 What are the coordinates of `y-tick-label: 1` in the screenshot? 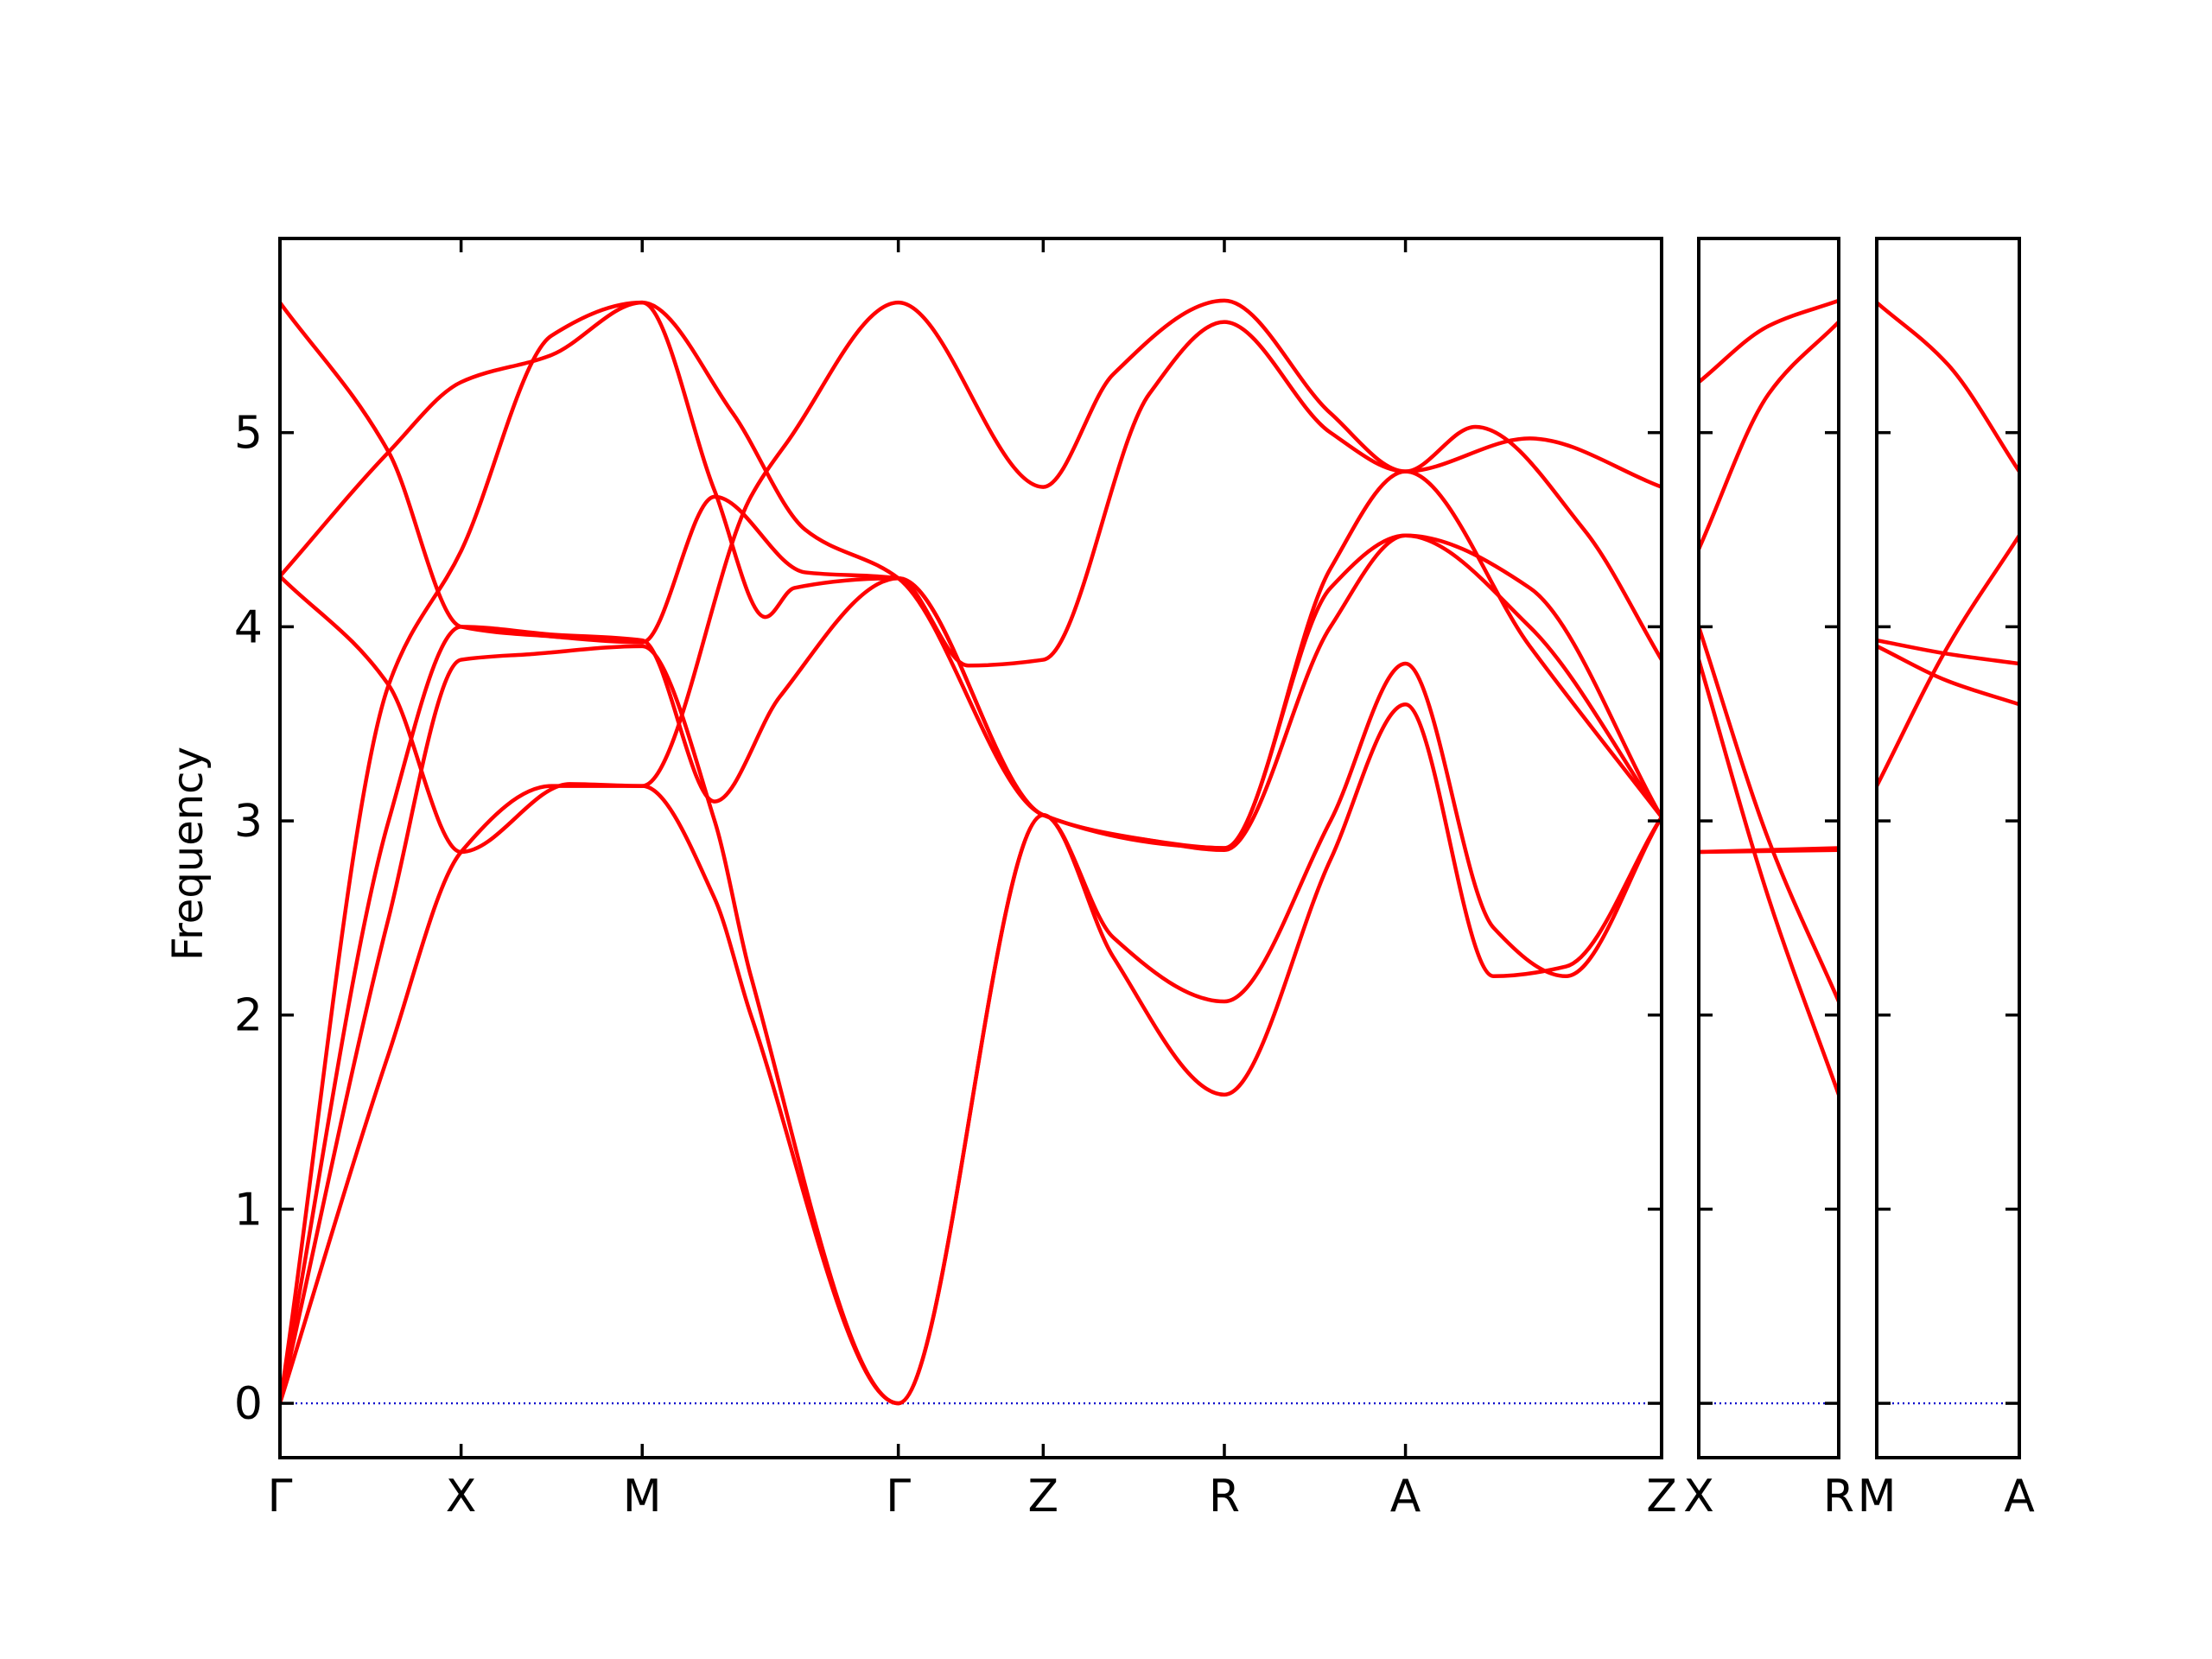 It's located at (248, 1210).